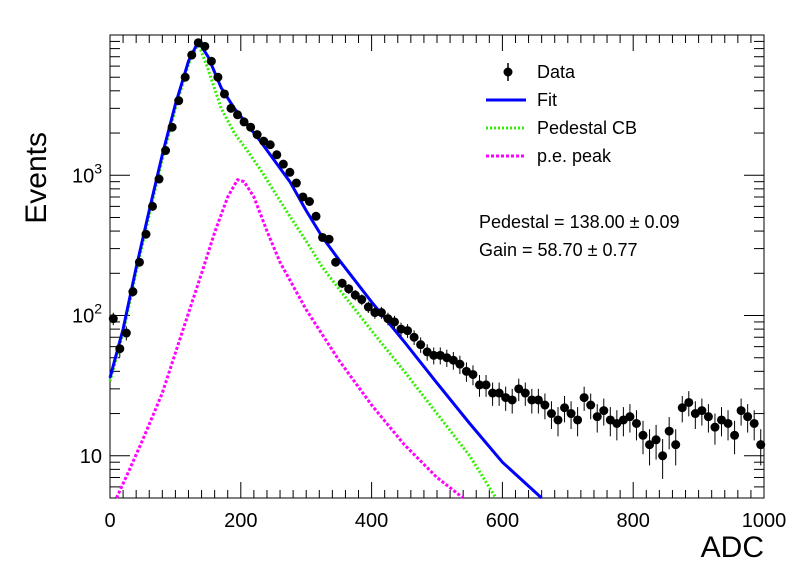 This screenshot has height=572, width=796. I want to click on y-tick-label: 10³, so click(87, 173).